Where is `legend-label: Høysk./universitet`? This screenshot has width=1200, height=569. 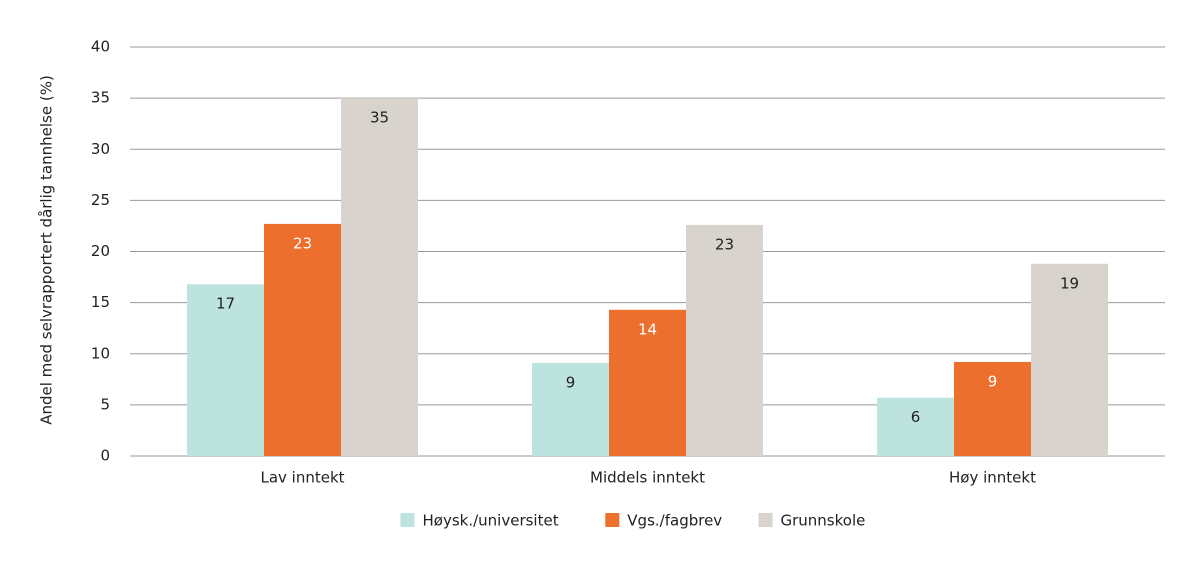 legend-label: Høysk./universitet is located at coordinates (491, 521).